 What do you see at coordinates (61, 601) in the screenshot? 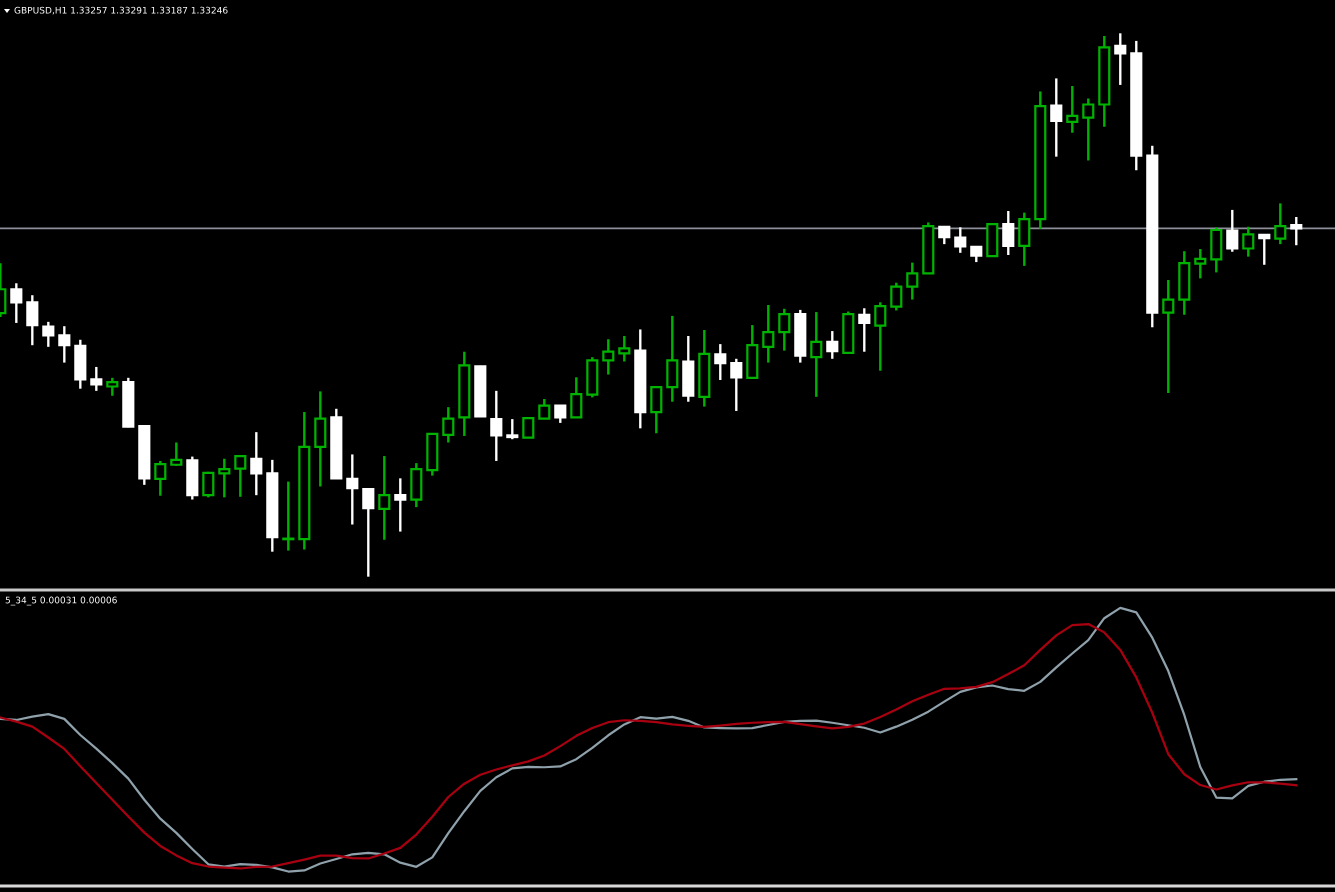
I see `chart-title: 5_34_5 0.00031 0.00006` at bounding box center [61, 601].